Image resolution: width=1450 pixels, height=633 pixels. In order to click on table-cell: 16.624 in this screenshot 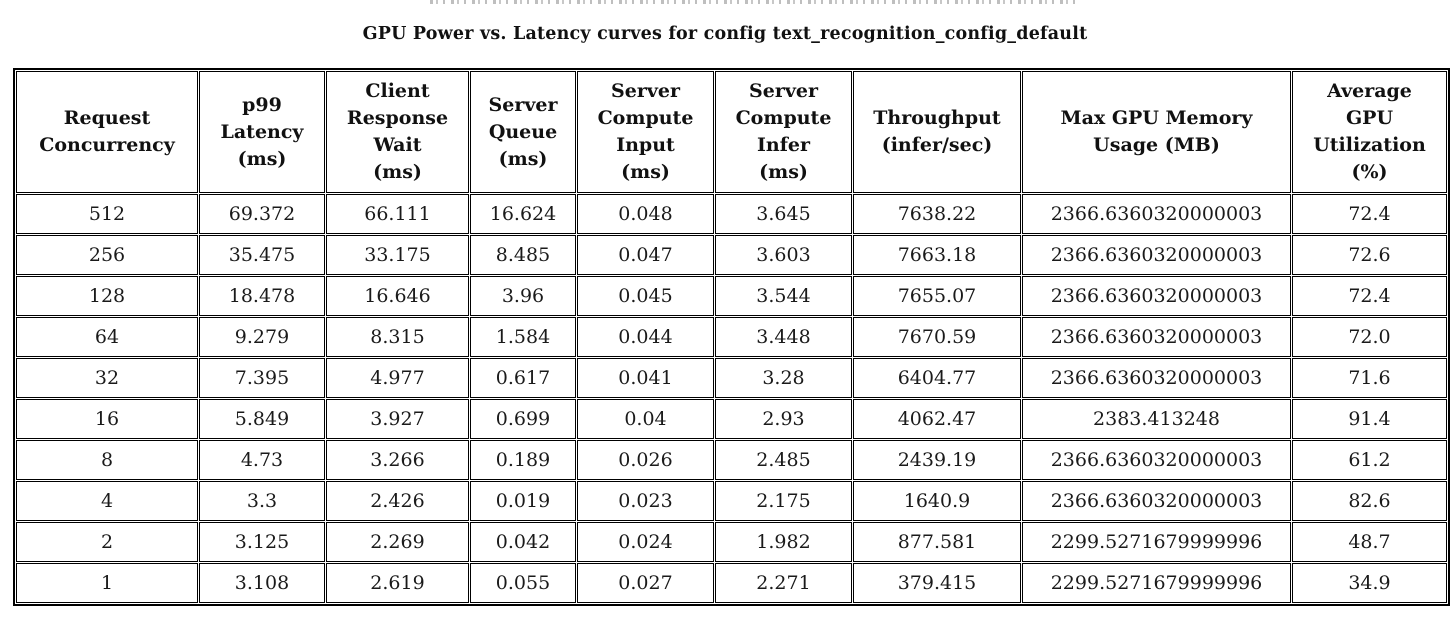, I will do `click(523, 214)`.